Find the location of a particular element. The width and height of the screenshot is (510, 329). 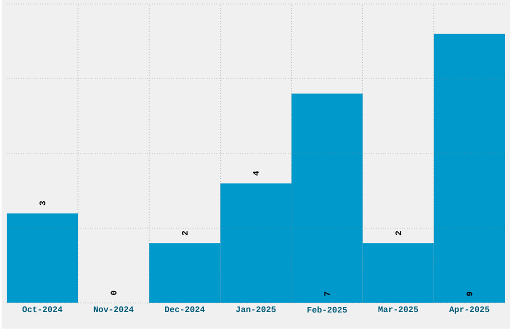

x-tick-label: Mar-2025 is located at coordinates (398, 309).